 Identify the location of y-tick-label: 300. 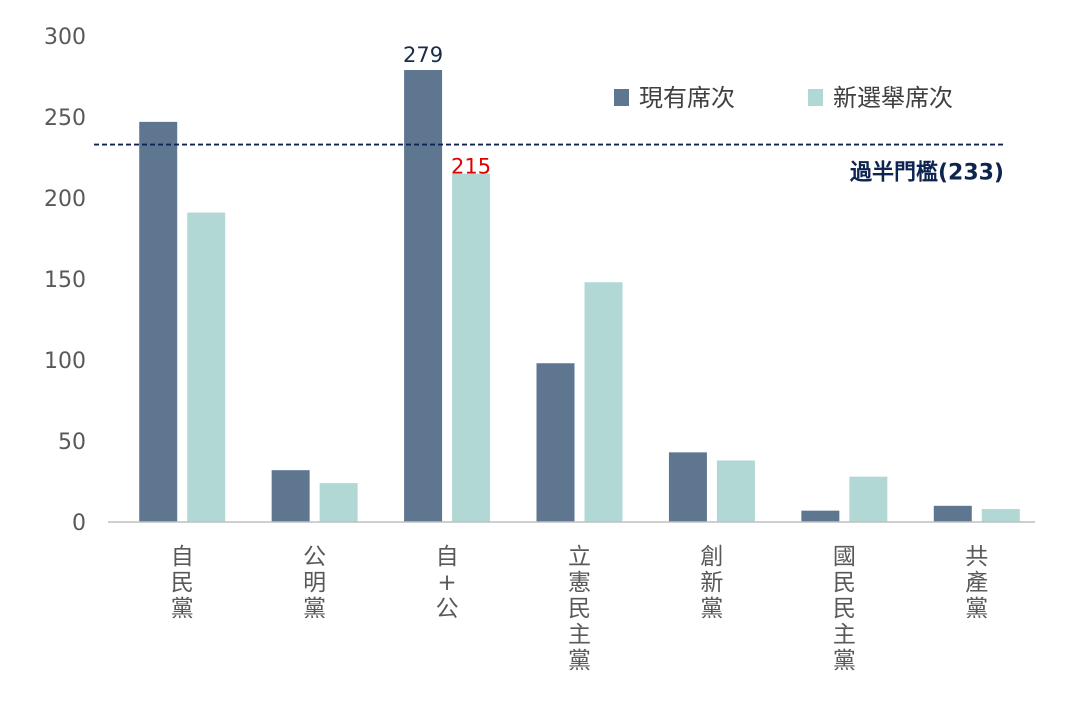
(65, 37).